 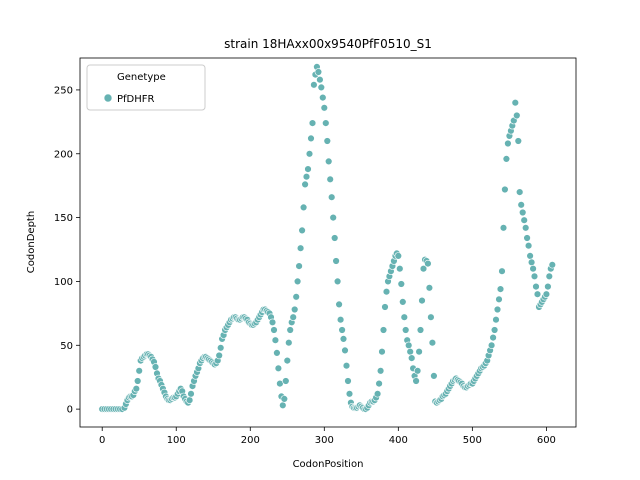 What do you see at coordinates (472, 440) in the screenshot?
I see `x-tick-label: 500` at bounding box center [472, 440].